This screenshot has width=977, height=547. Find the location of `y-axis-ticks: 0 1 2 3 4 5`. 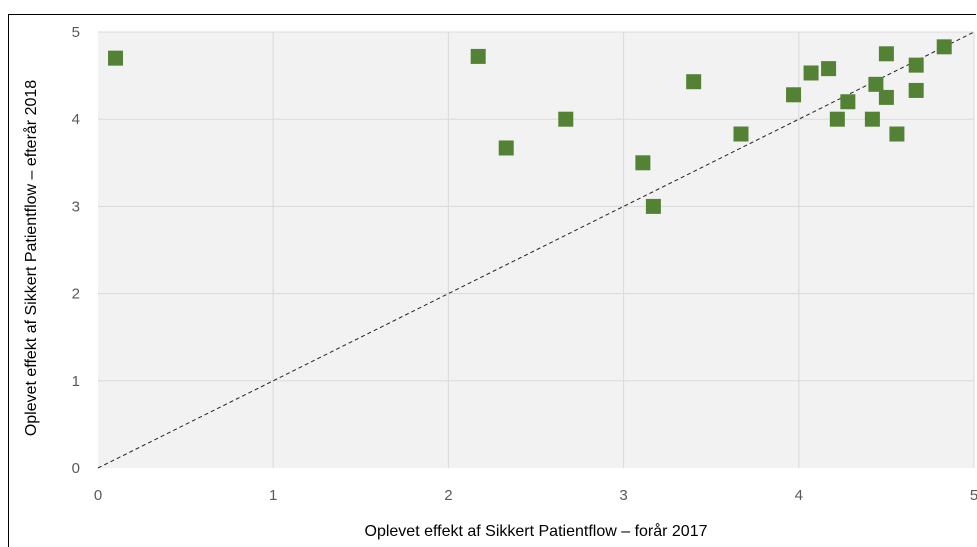

y-axis-ticks: 0 1 2 3 4 5 is located at coordinates (76, 250).